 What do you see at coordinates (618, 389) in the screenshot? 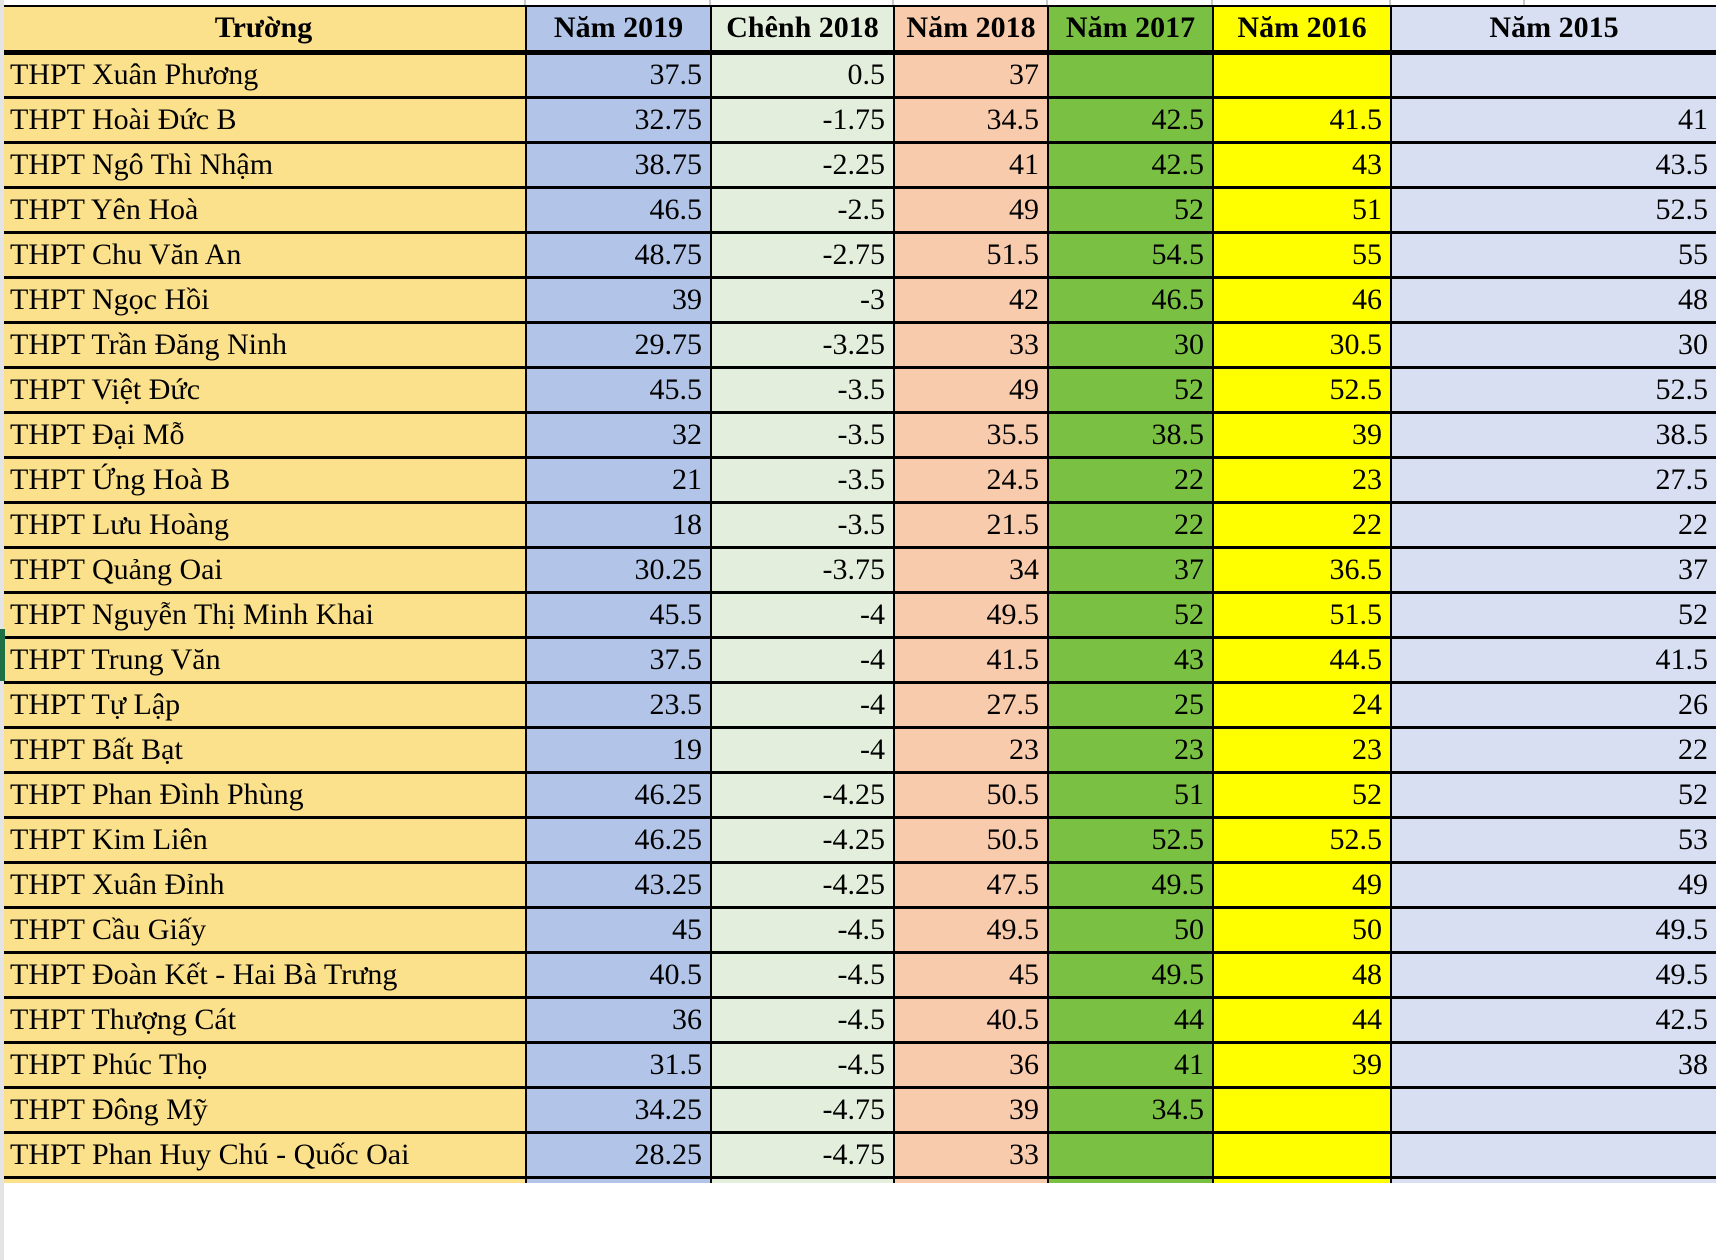
I see `cell-y2019: 45.5` at bounding box center [618, 389].